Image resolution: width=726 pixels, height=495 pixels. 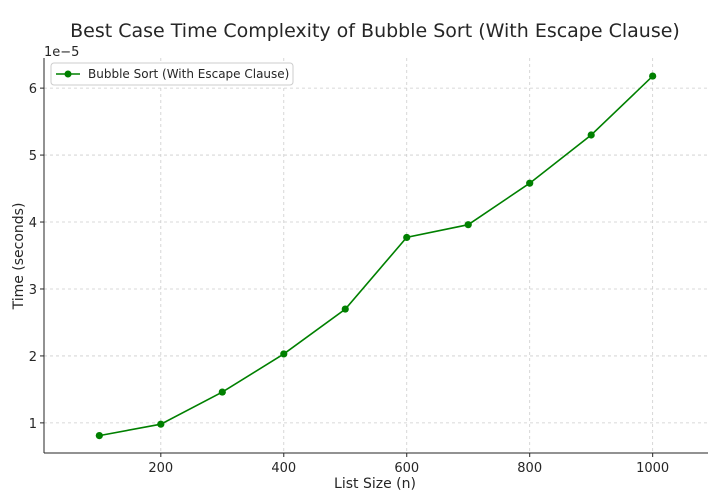 I want to click on legend-marker, so click(x=68, y=74).